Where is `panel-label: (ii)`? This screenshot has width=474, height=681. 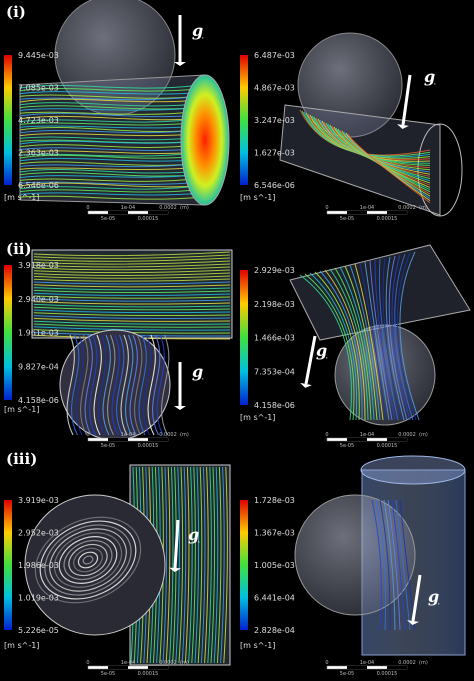 panel-label: (ii) is located at coordinates (19, 249).